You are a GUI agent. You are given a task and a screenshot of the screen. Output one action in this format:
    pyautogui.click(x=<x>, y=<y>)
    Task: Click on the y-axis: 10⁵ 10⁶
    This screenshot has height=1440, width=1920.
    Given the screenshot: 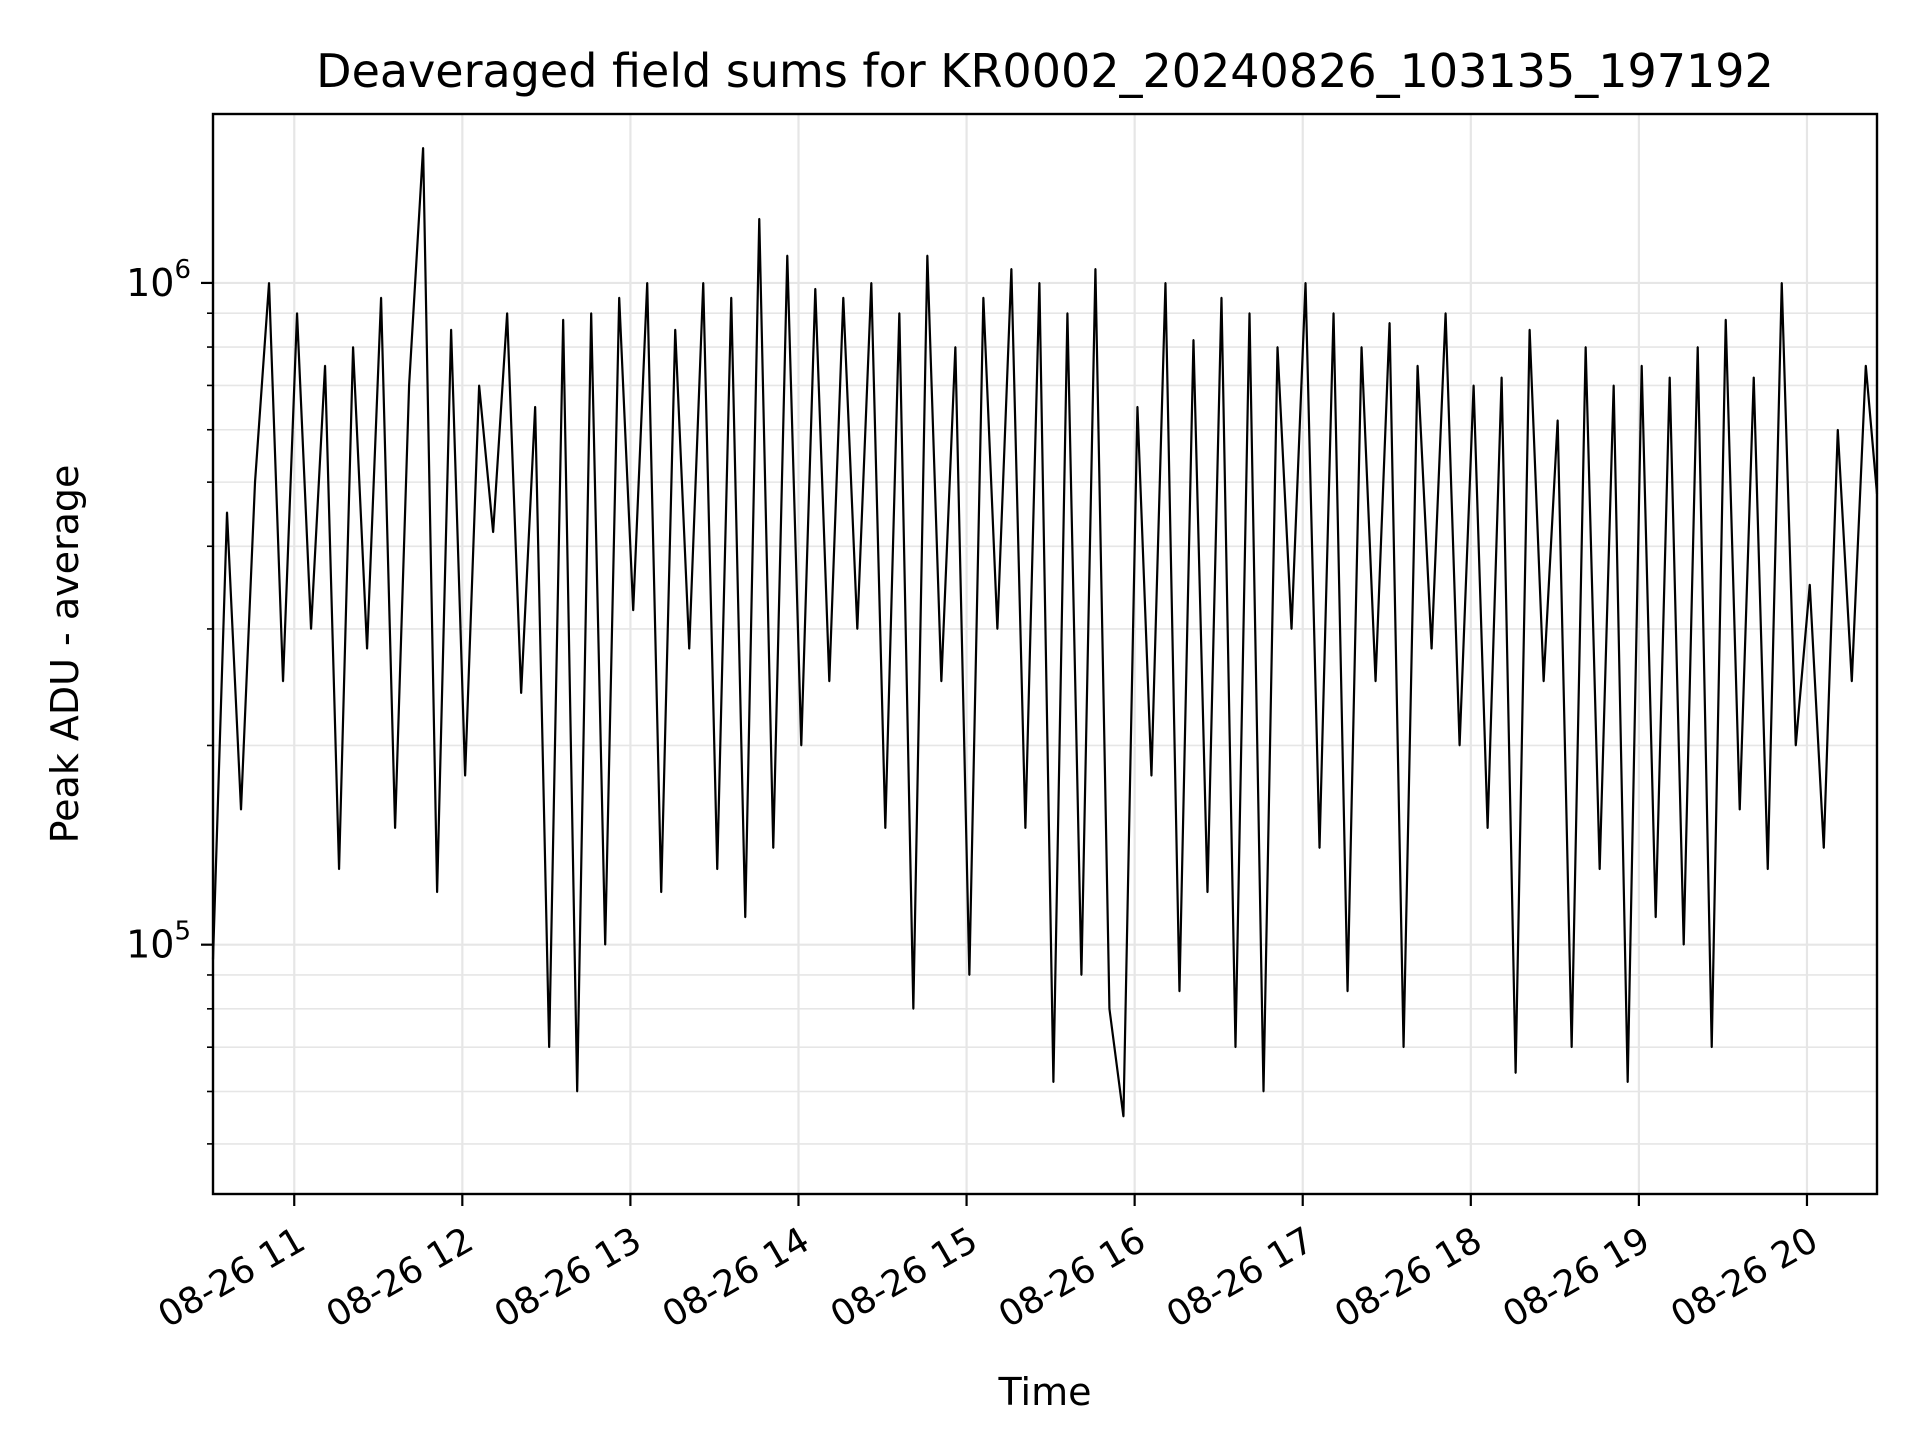 What is the action you would take?
    pyautogui.click(x=169, y=700)
    